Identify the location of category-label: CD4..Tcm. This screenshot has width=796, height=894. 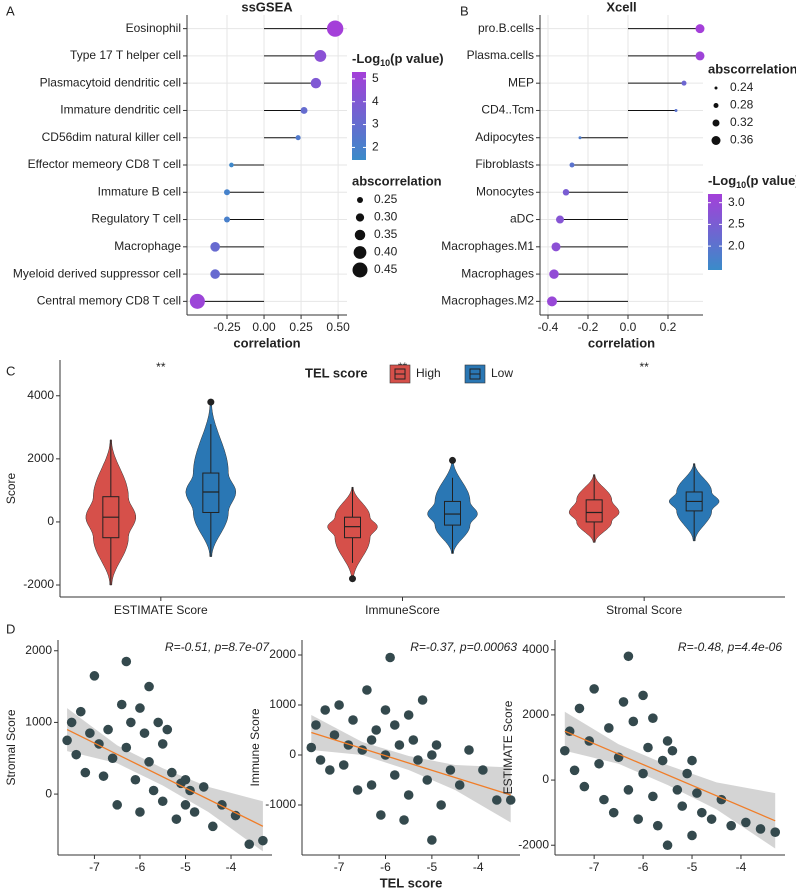
(507, 110).